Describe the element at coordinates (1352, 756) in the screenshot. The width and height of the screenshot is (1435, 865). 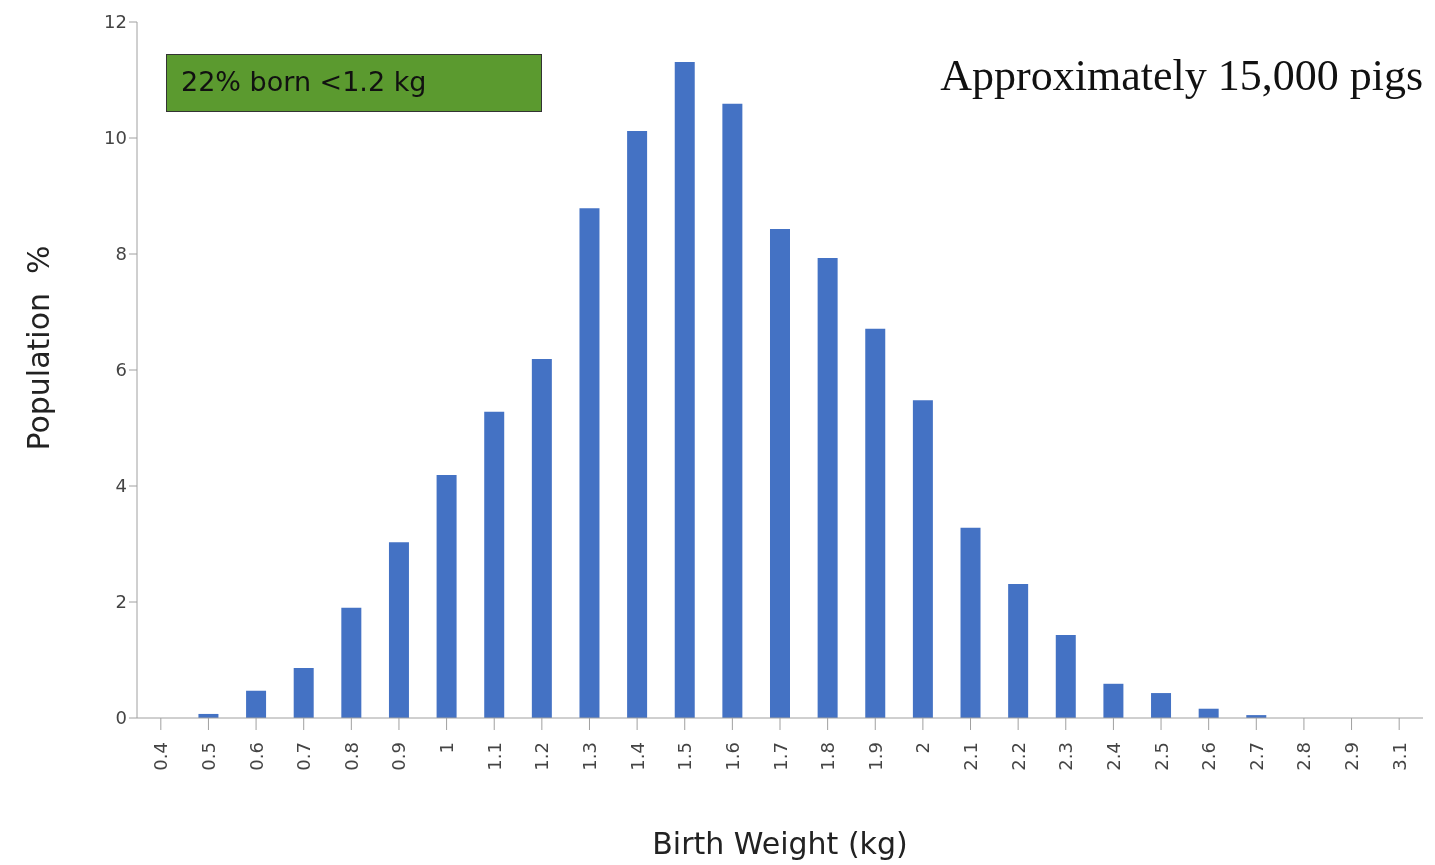
I see `x-tick-label: 2.9` at that location.